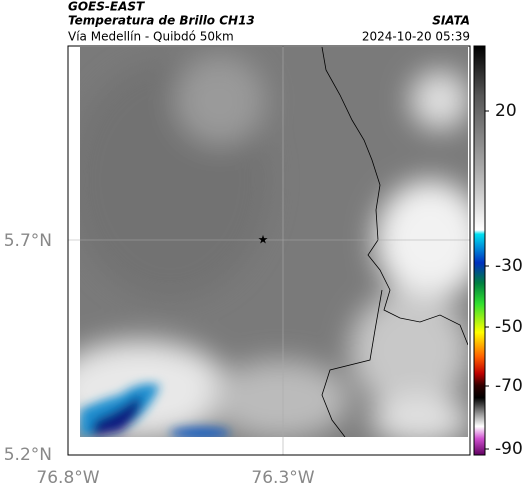 This screenshot has height=491, width=526. What do you see at coordinates (161, 21) in the screenshot?
I see `product-subtitle: Temperatura de Brillo CH13` at bounding box center [161, 21].